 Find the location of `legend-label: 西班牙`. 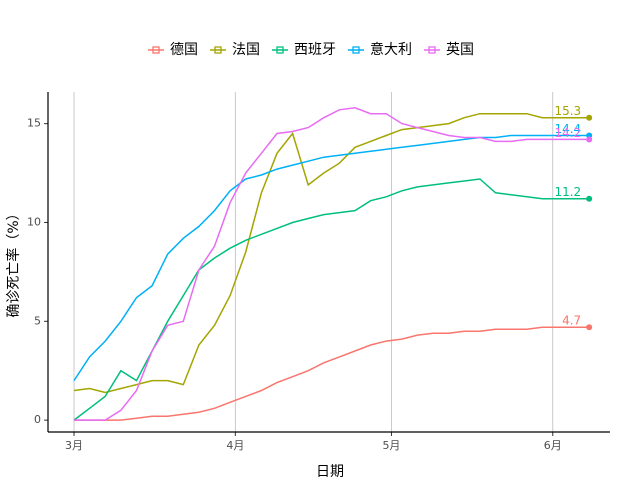

legend-label: 西班牙 is located at coordinates (315, 50).